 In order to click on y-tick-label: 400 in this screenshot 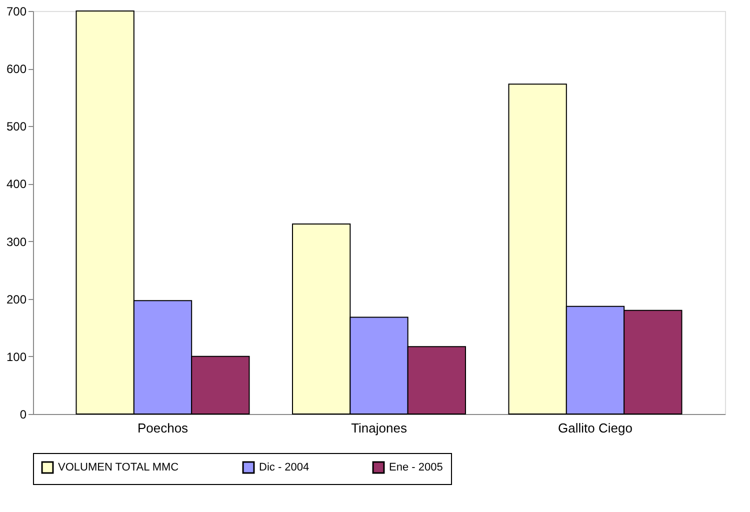, I will do `click(16, 184)`.